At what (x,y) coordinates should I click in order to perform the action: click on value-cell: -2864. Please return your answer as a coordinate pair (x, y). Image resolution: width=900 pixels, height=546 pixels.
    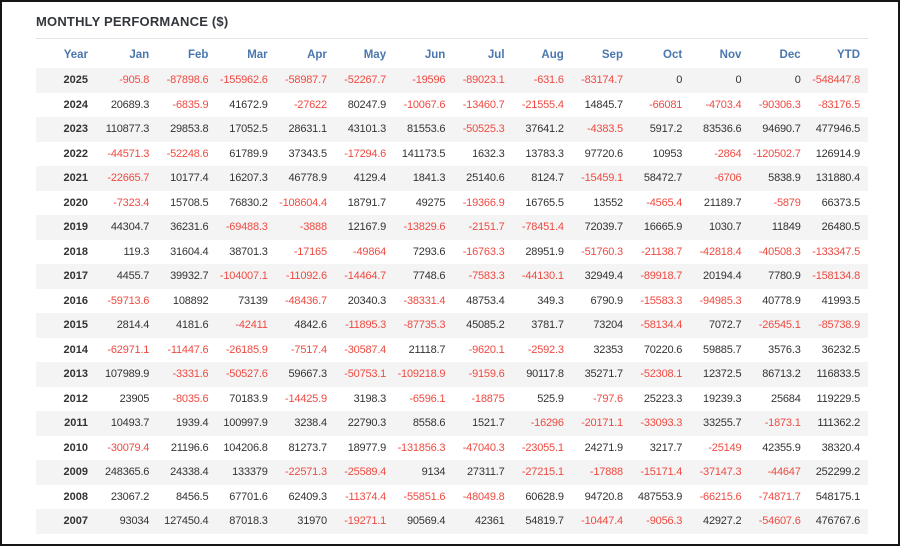
    Looking at the image, I should click on (728, 153).